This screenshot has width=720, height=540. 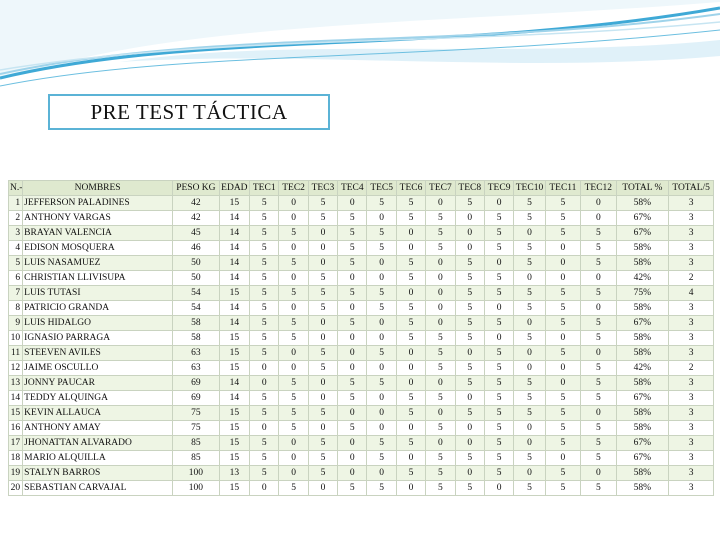 I want to click on column-header: TEC3, so click(x=323, y=188).